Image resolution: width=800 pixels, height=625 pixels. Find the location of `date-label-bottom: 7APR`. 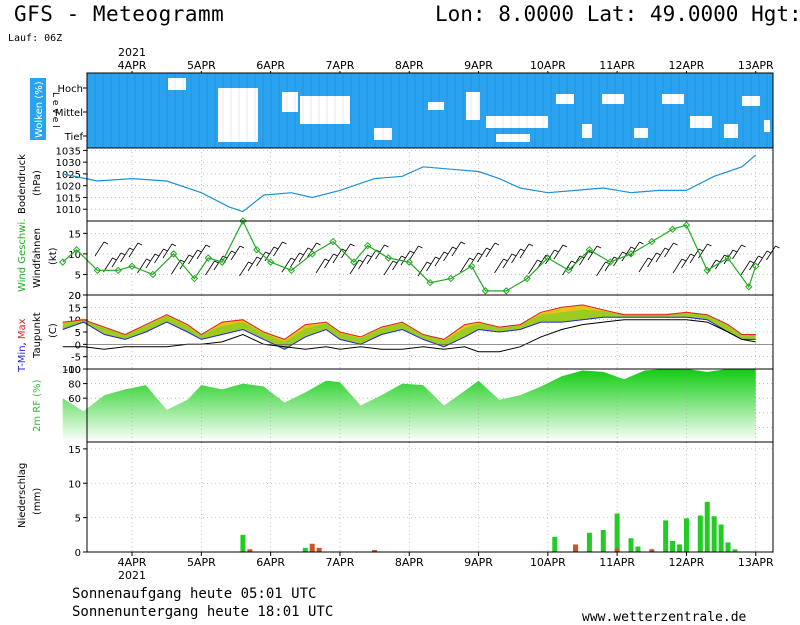

date-label-bottom: 7APR is located at coordinates (340, 562).